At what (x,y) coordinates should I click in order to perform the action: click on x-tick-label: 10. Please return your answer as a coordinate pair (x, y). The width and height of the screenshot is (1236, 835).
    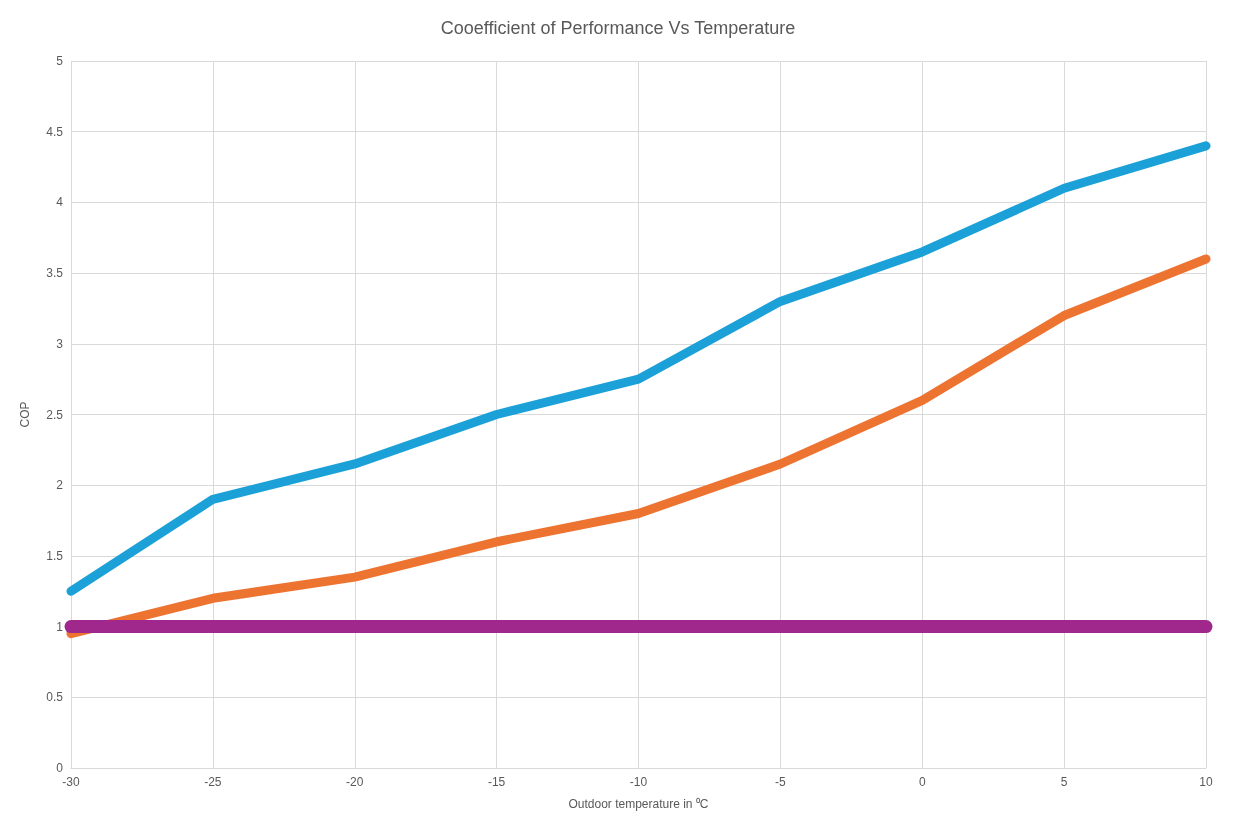
    Looking at the image, I should click on (1206, 782).